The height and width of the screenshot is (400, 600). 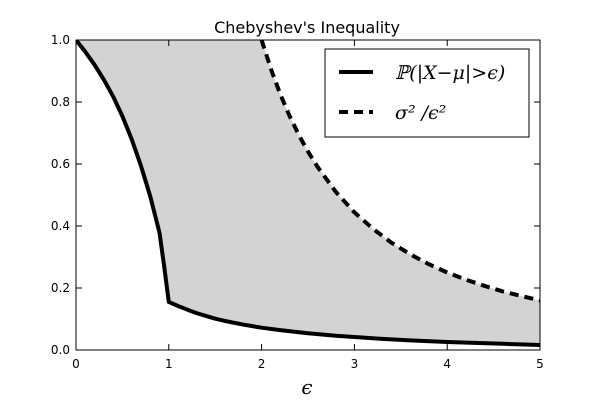 I want to click on x-axis-label: ϵ, so click(x=306, y=387).